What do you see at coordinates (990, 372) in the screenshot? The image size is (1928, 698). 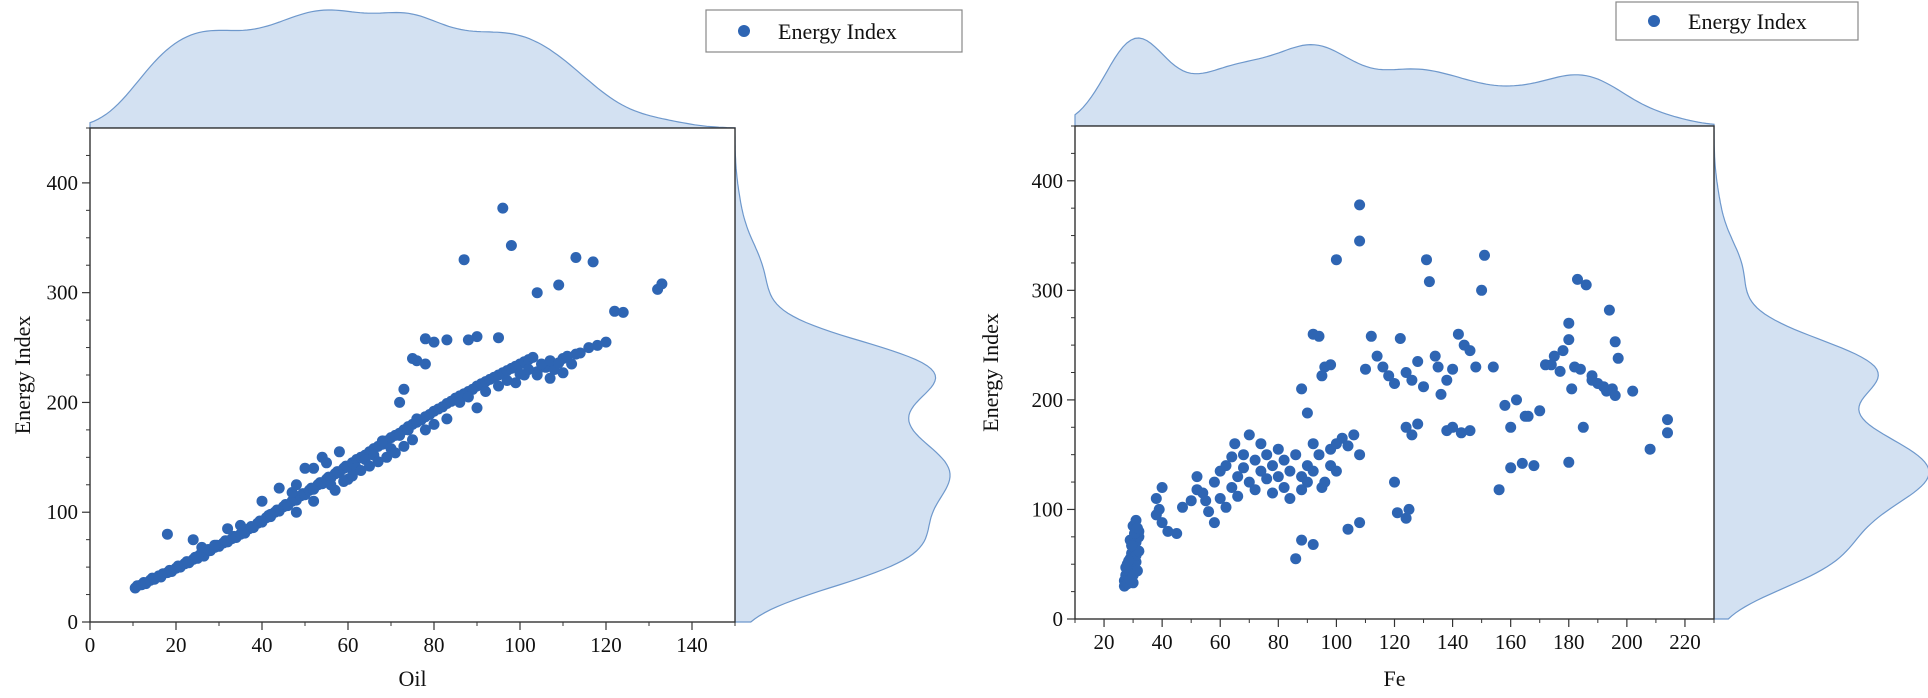 I see `y-axis-label: Energy Index` at bounding box center [990, 372].